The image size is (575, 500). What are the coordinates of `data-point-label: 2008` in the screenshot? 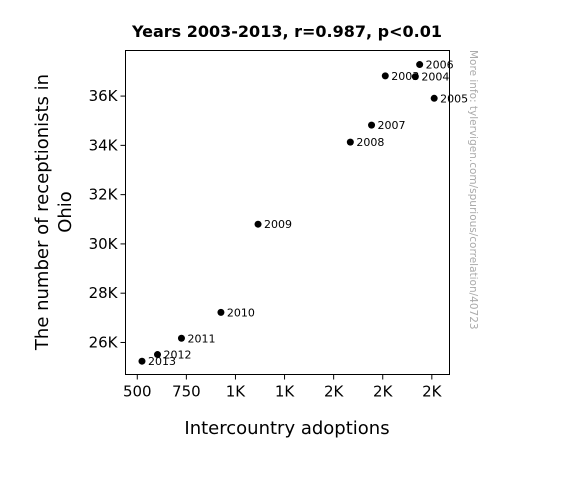 It's located at (370, 142).